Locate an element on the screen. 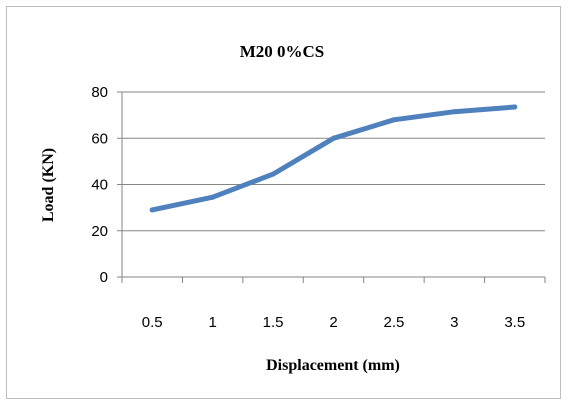 The image size is (568, 407). y-tick-label: 40 is located at coordinates (99, 185).